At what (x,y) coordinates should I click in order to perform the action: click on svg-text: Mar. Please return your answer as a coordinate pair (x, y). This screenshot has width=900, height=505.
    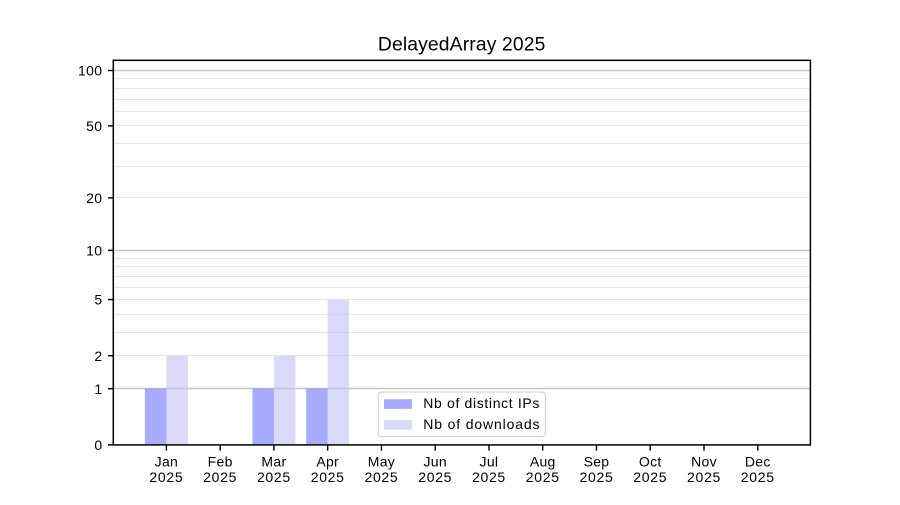
    Looking at the image, I should click on (273, 461).